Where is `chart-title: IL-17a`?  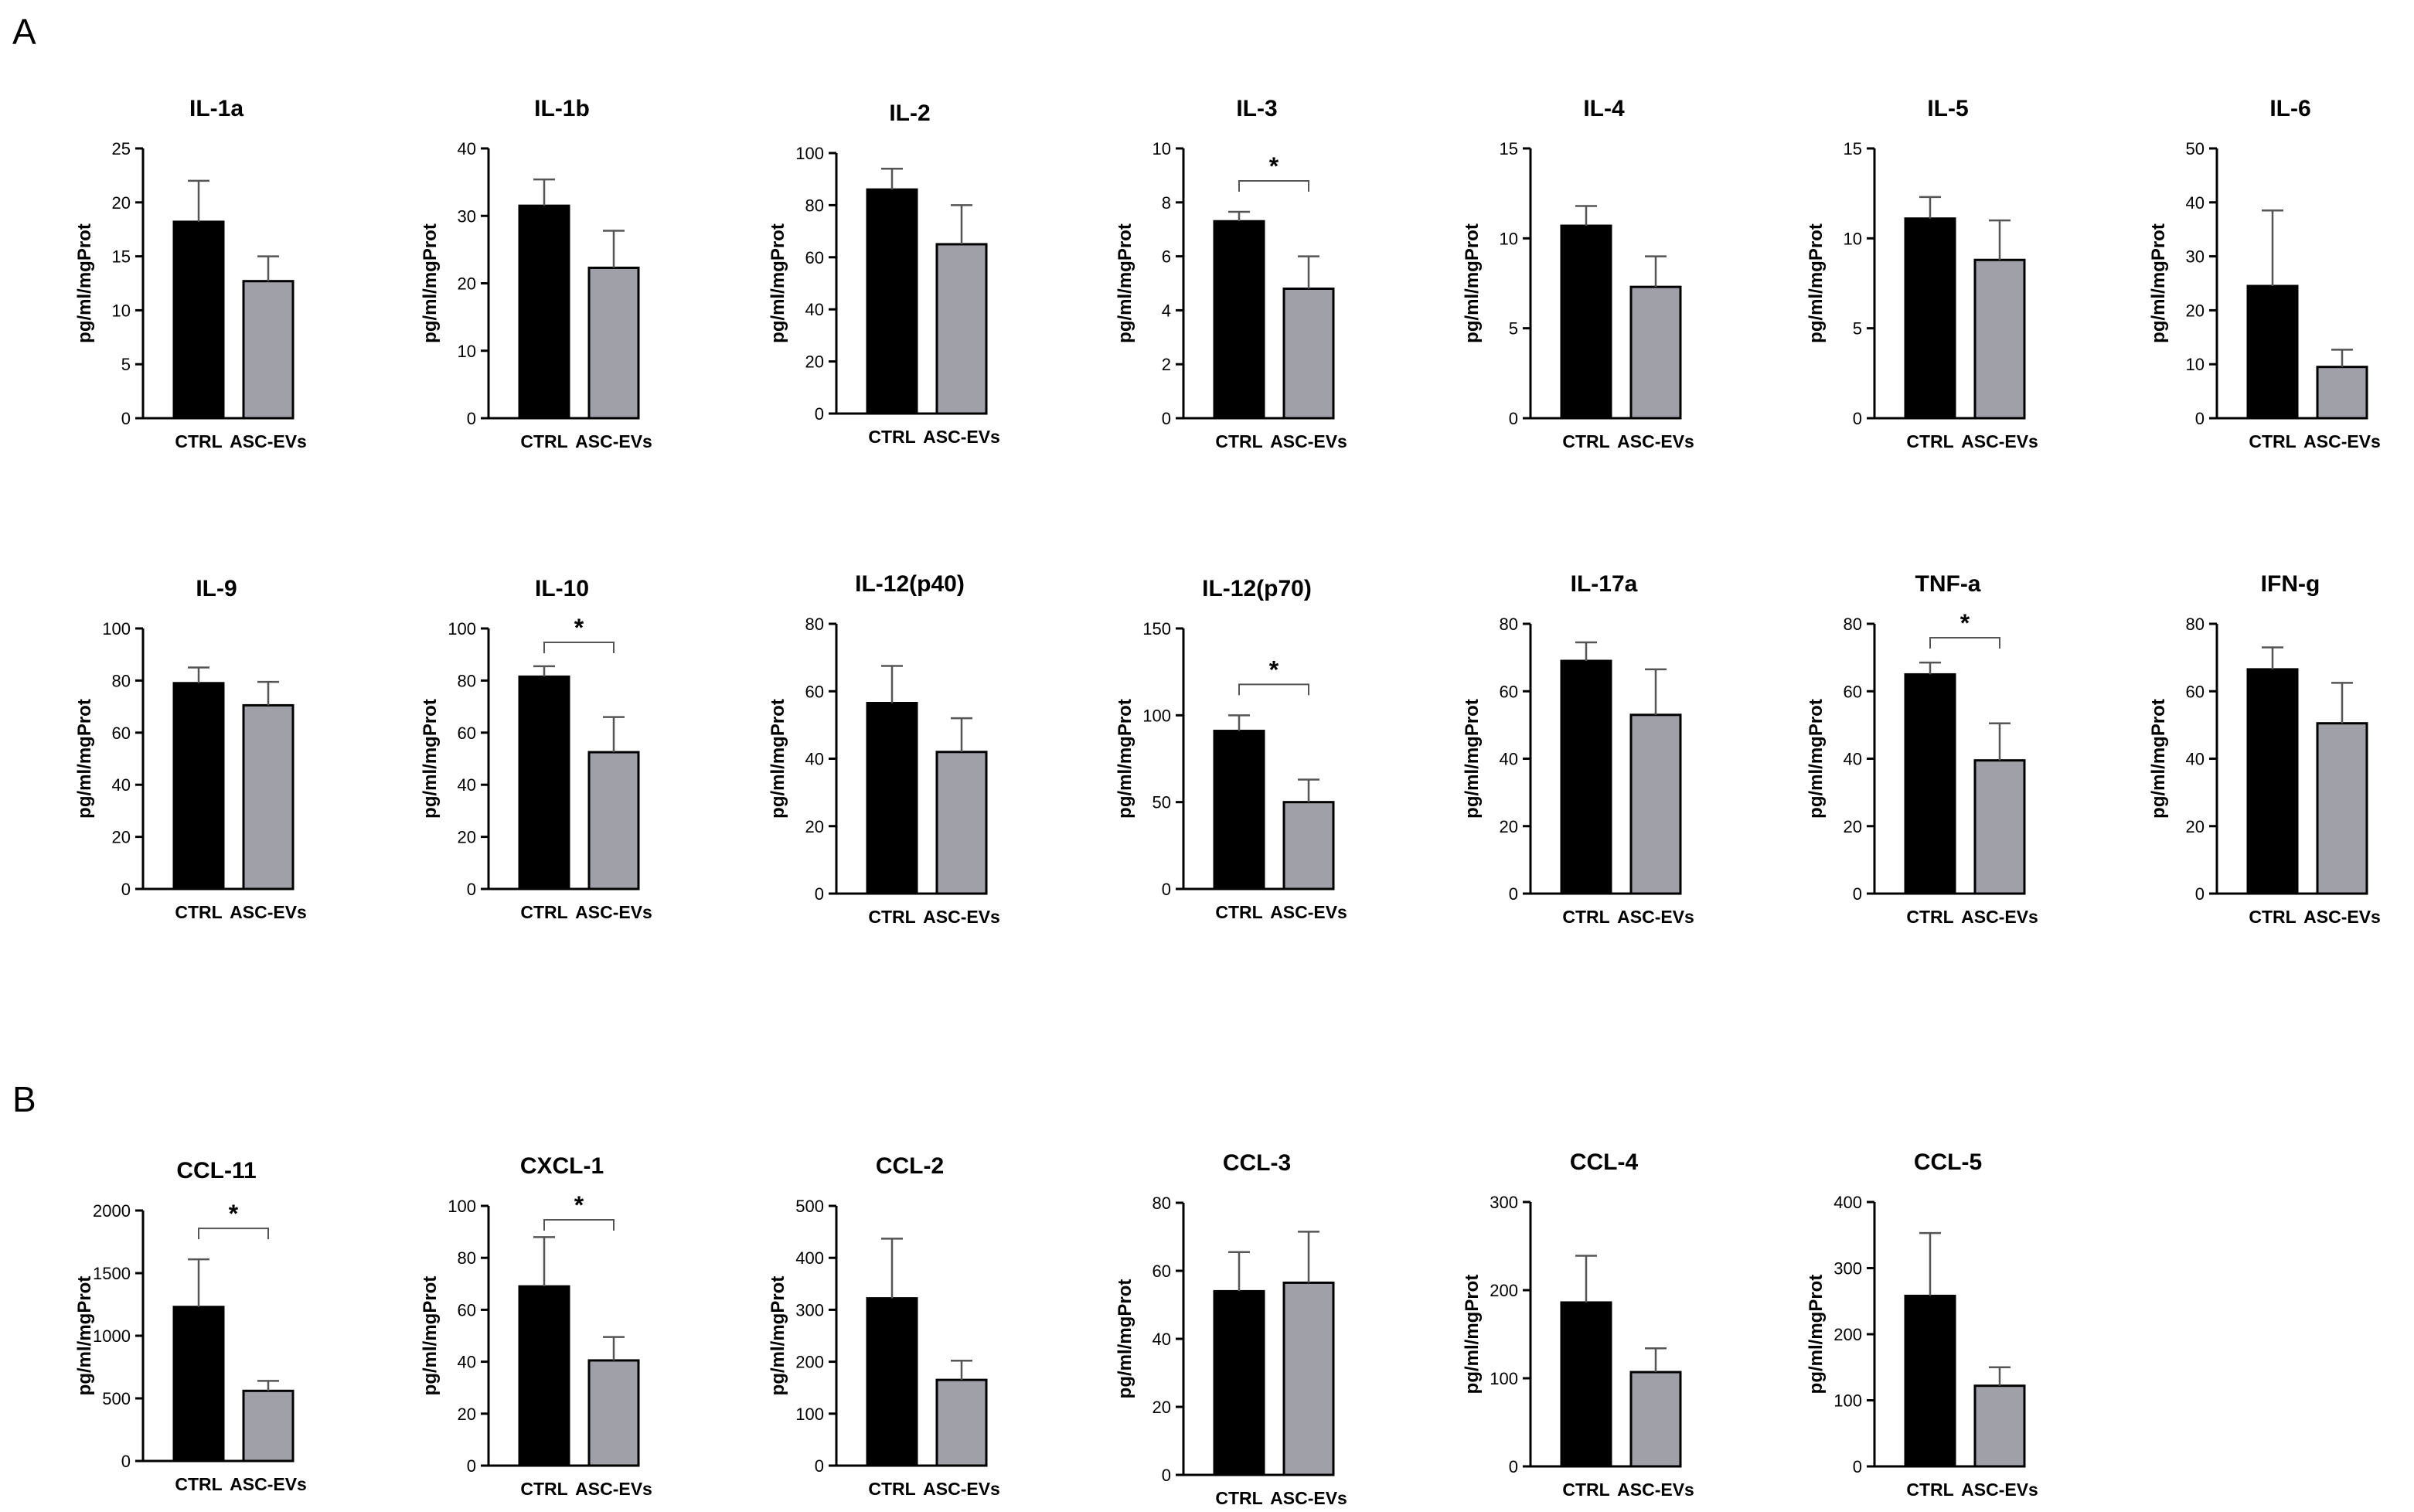
chart-title: IL-17a is located at coordinates (1604, 584).